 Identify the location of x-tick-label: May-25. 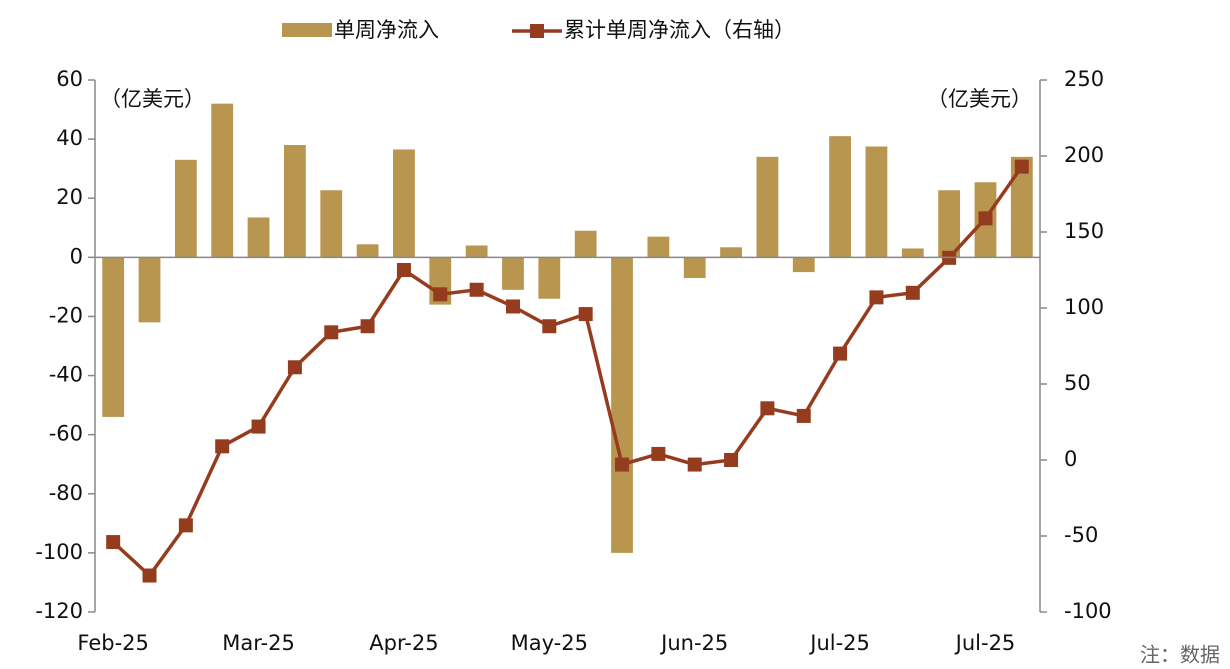
(549, 643).